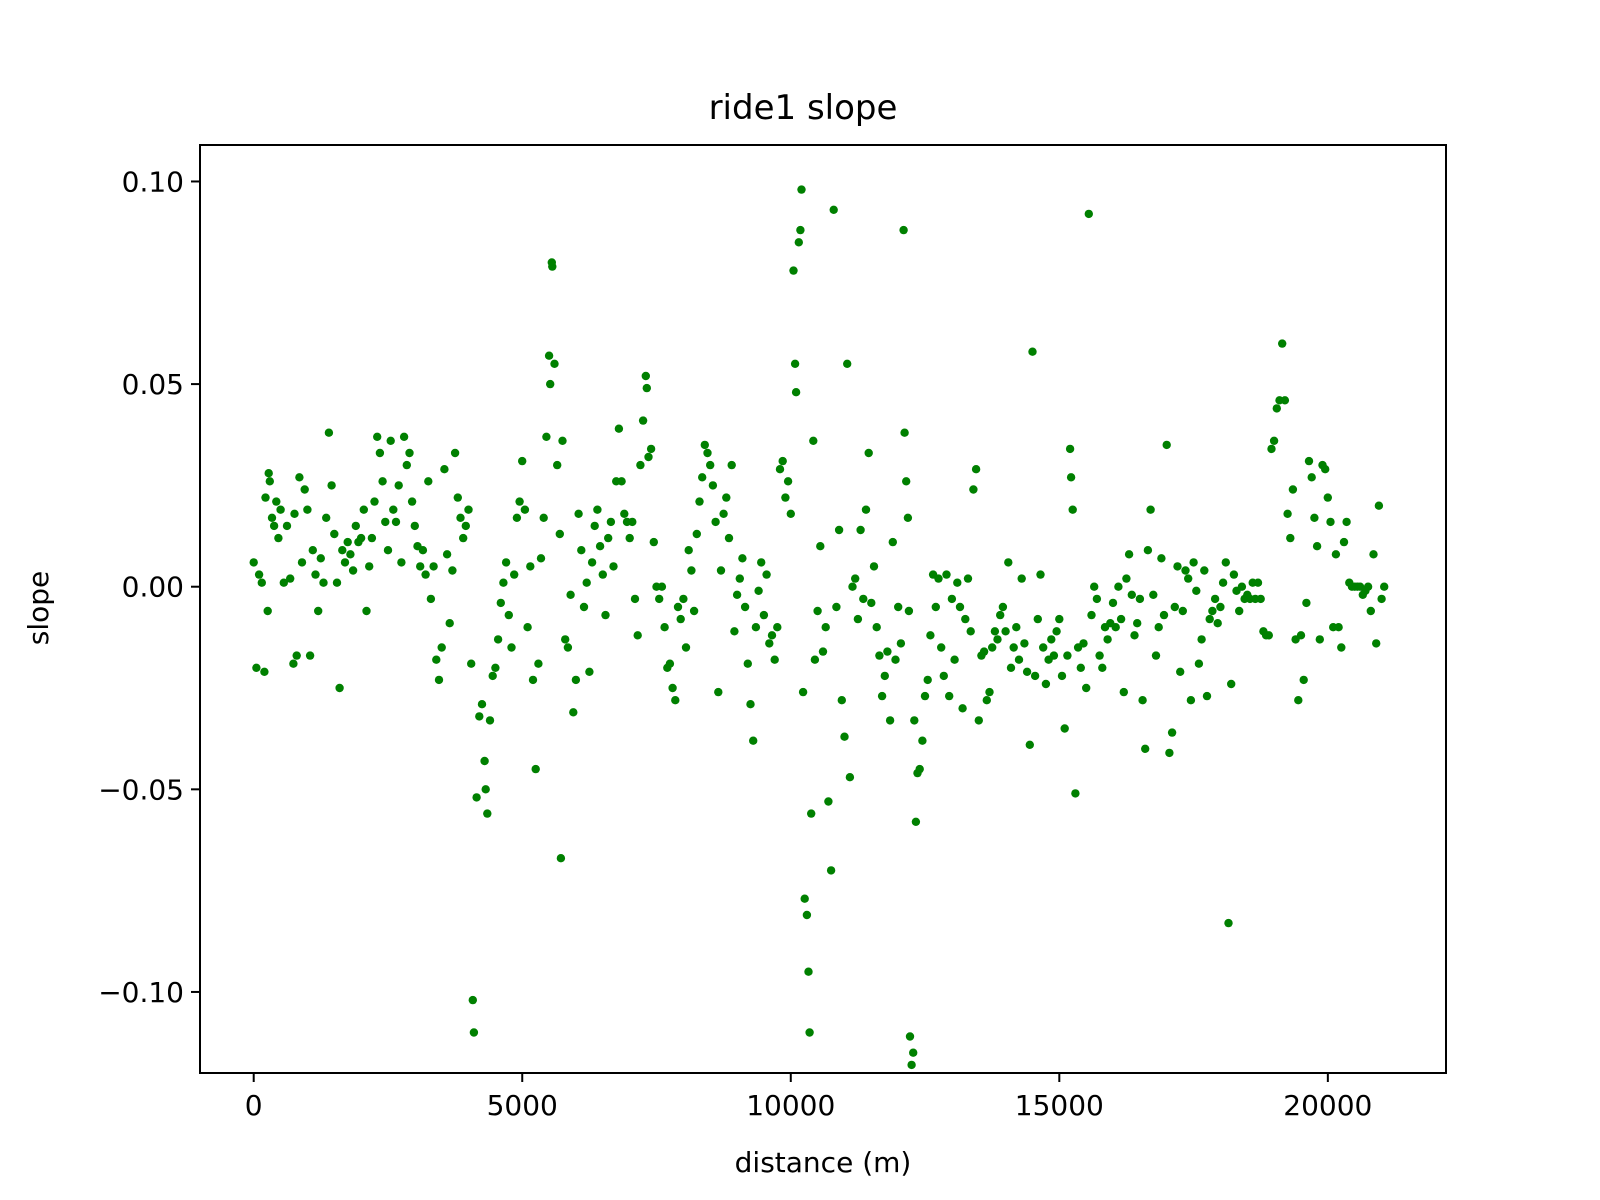 This screenshot has width=1600, height=1200. Describe the element at coordinates (1059, 1105) in the screenshot. I see `x-tick-label: 15000` at that location.